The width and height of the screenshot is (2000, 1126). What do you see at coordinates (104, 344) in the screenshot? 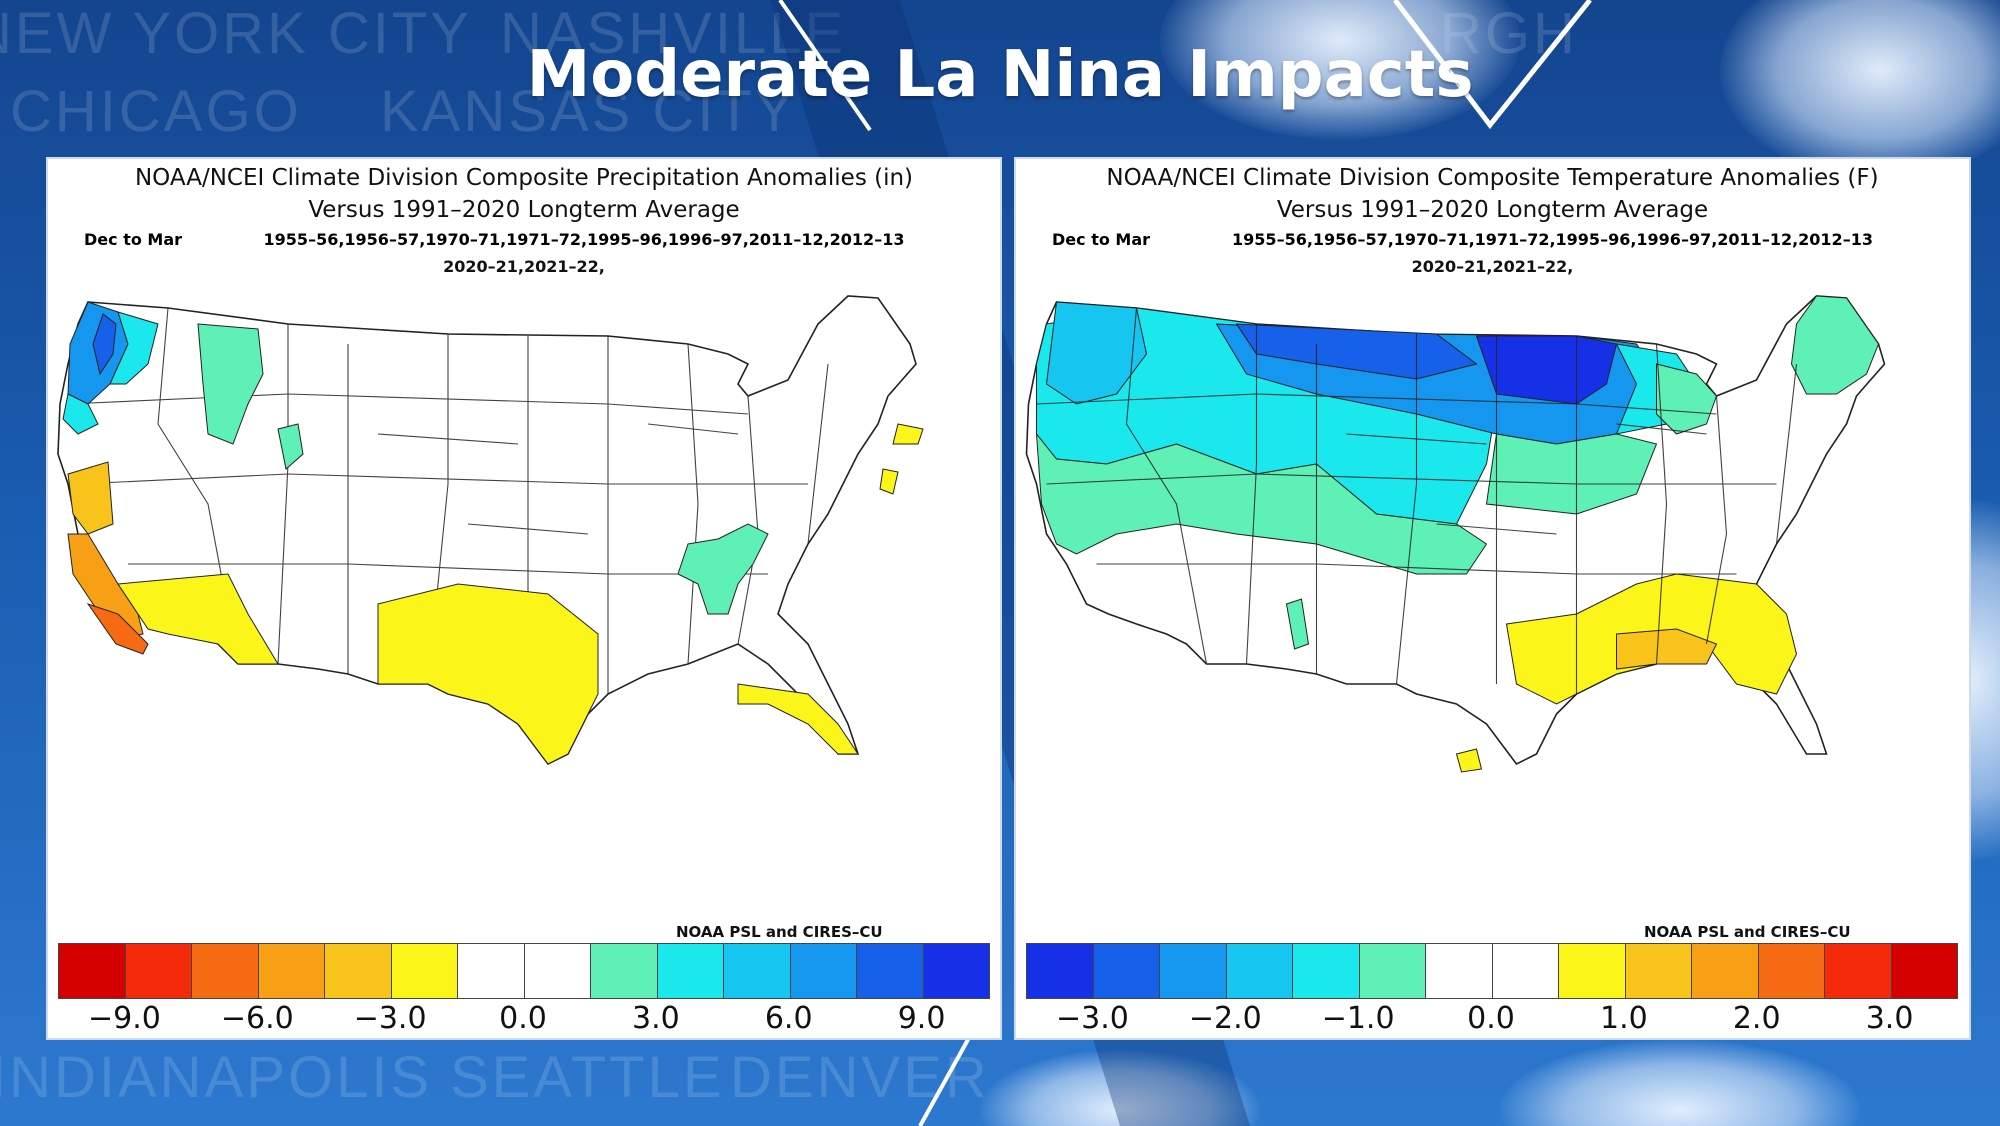
I see `region-pacific-nw-wettest` at bounding box center [104, 344].